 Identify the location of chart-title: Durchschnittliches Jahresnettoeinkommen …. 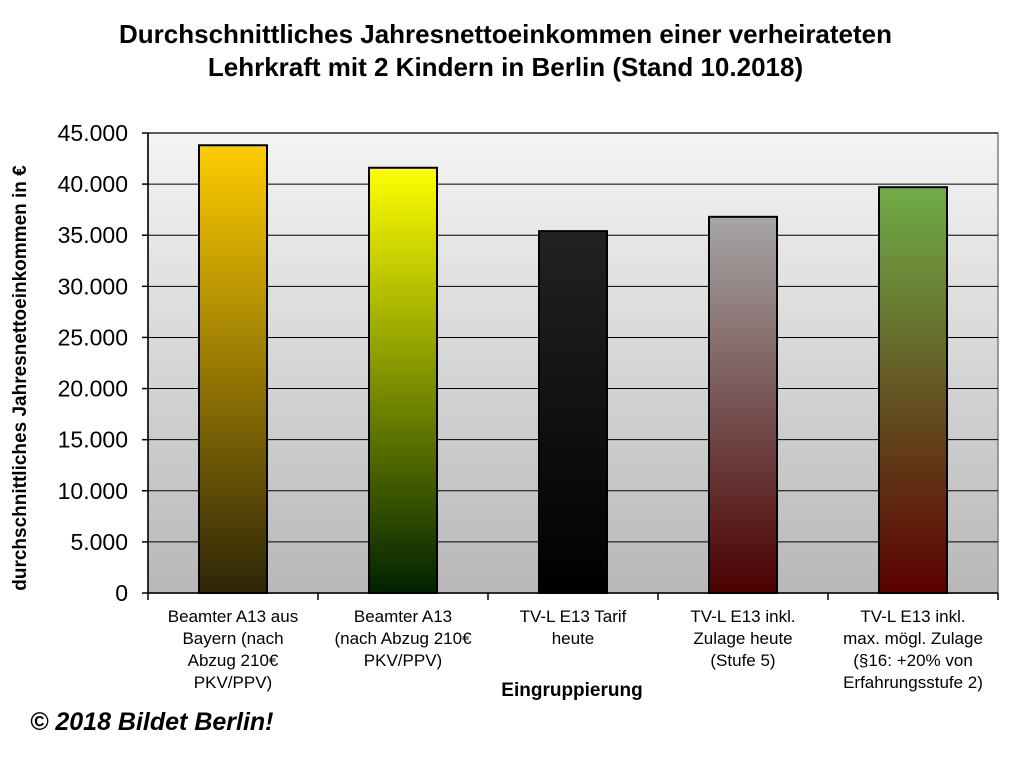
(505, 51).